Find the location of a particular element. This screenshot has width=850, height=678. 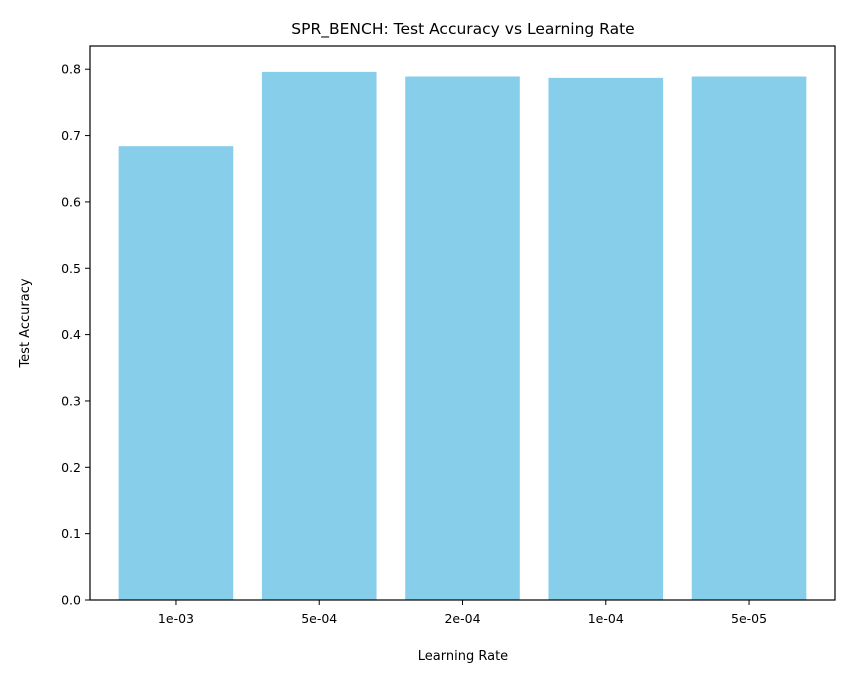

x-tick-label: 5e-04 is located at coordinates (319, 618).